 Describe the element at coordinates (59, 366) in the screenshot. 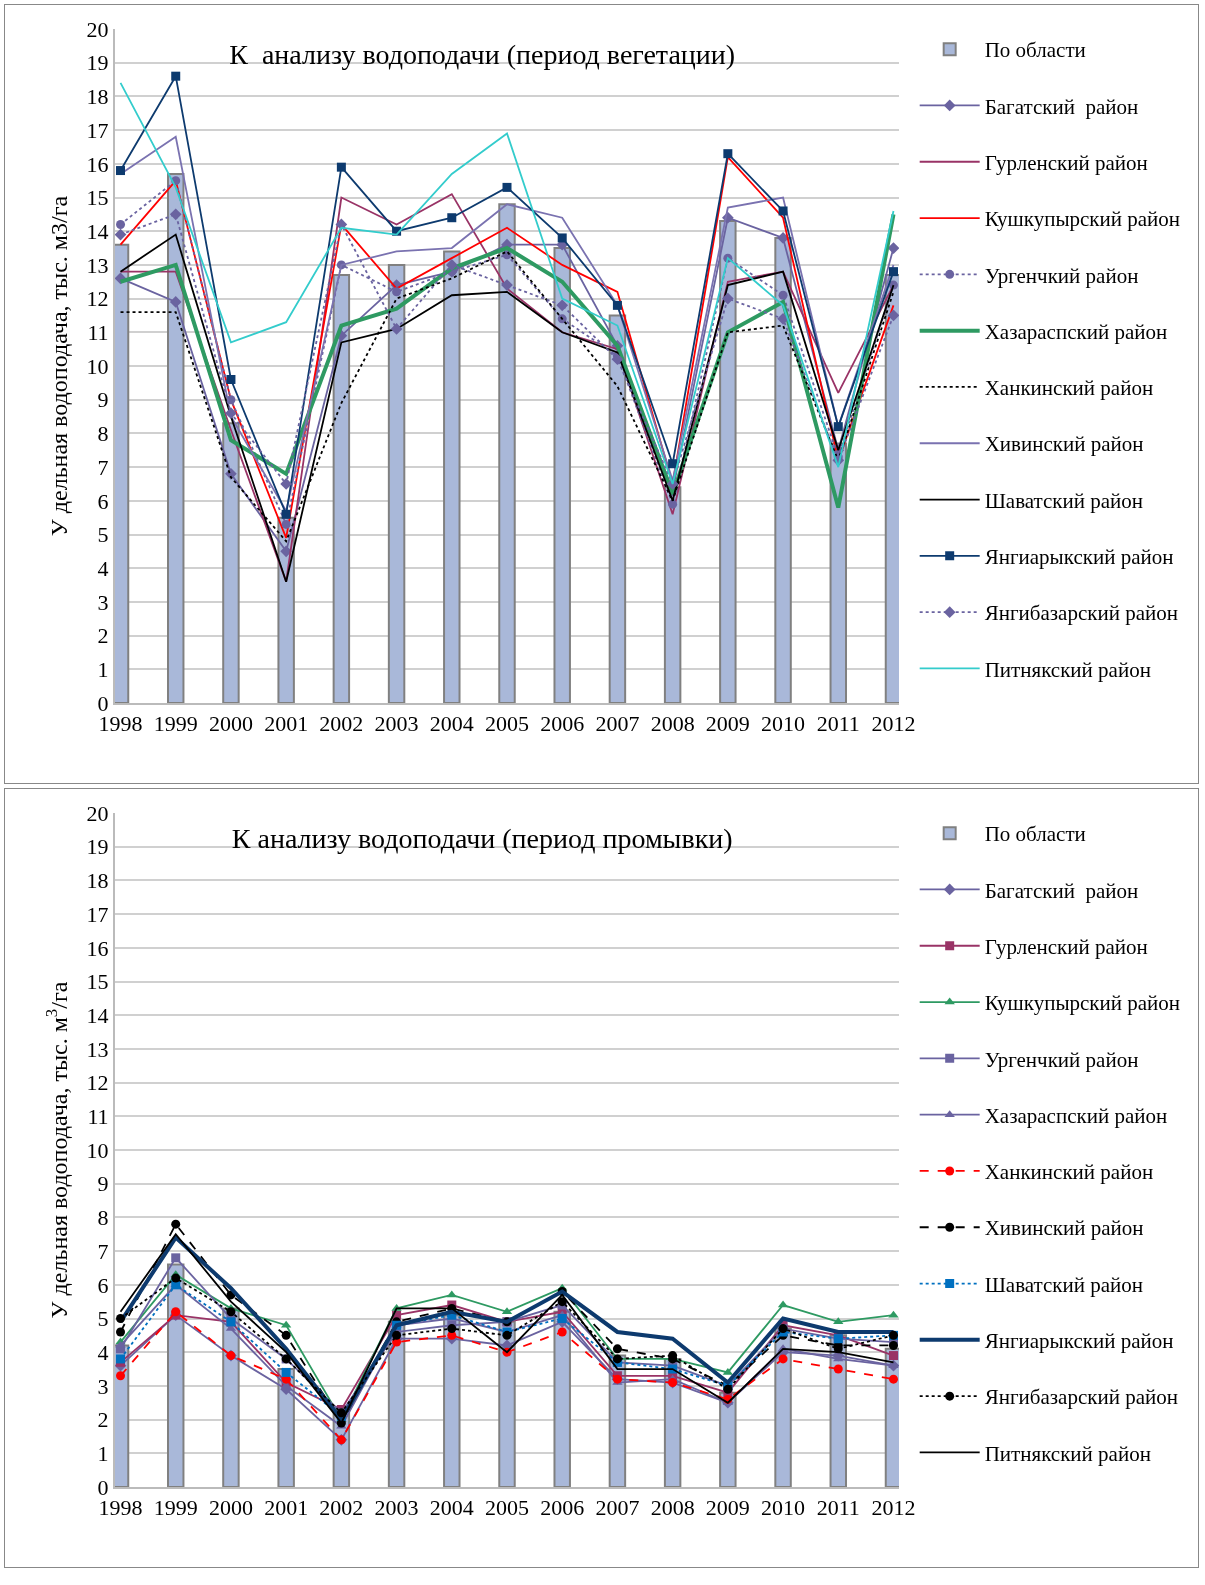

I see `y-axis-title: У дельная водоподача, тыс. м3/га` at that location.